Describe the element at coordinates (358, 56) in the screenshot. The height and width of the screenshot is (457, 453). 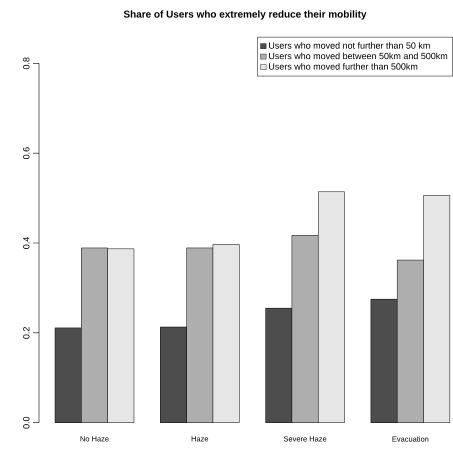
I see `legend-label: Users who moved between 50km and 500km` at that location.